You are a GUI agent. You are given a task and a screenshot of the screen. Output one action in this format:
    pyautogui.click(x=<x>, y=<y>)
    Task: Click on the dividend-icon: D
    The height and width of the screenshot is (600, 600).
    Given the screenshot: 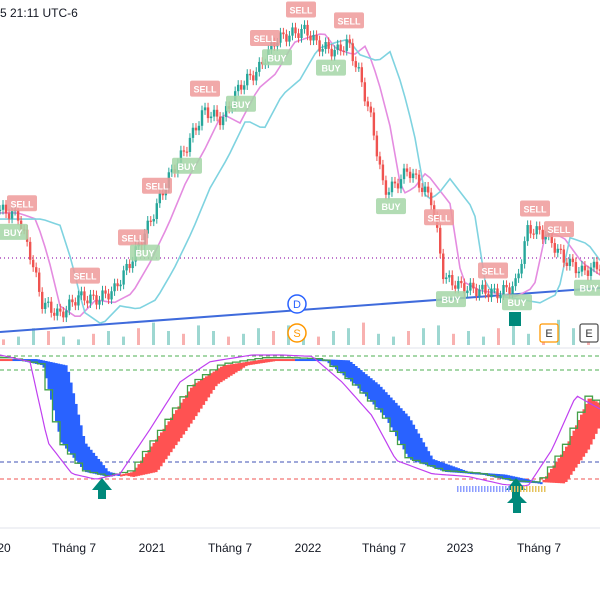 What is the action you would take?
    pyautogui.click(x=297, y=304)
    